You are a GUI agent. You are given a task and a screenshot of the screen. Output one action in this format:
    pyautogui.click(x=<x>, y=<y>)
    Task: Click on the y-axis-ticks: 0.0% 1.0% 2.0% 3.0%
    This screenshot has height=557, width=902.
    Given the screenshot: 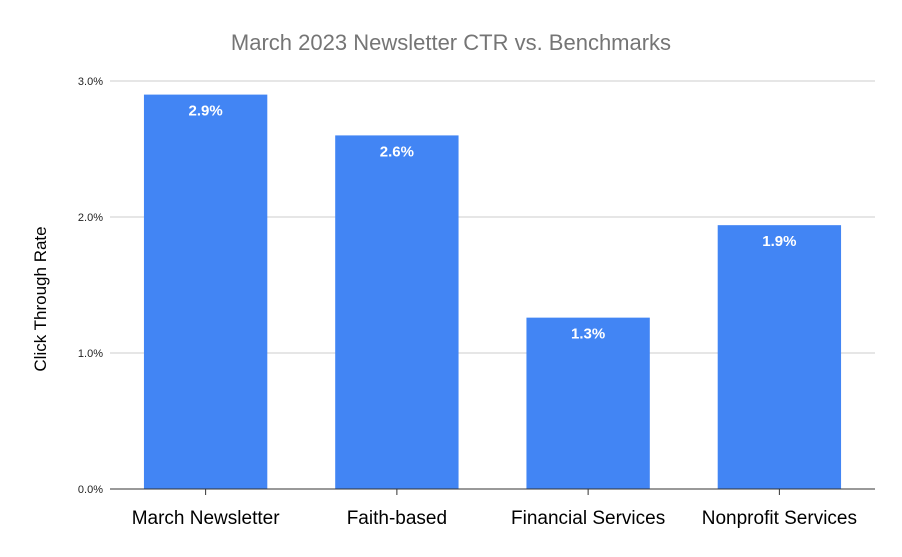 What is the action you would take?
    pyautogui.click(x=90, y=286)
    